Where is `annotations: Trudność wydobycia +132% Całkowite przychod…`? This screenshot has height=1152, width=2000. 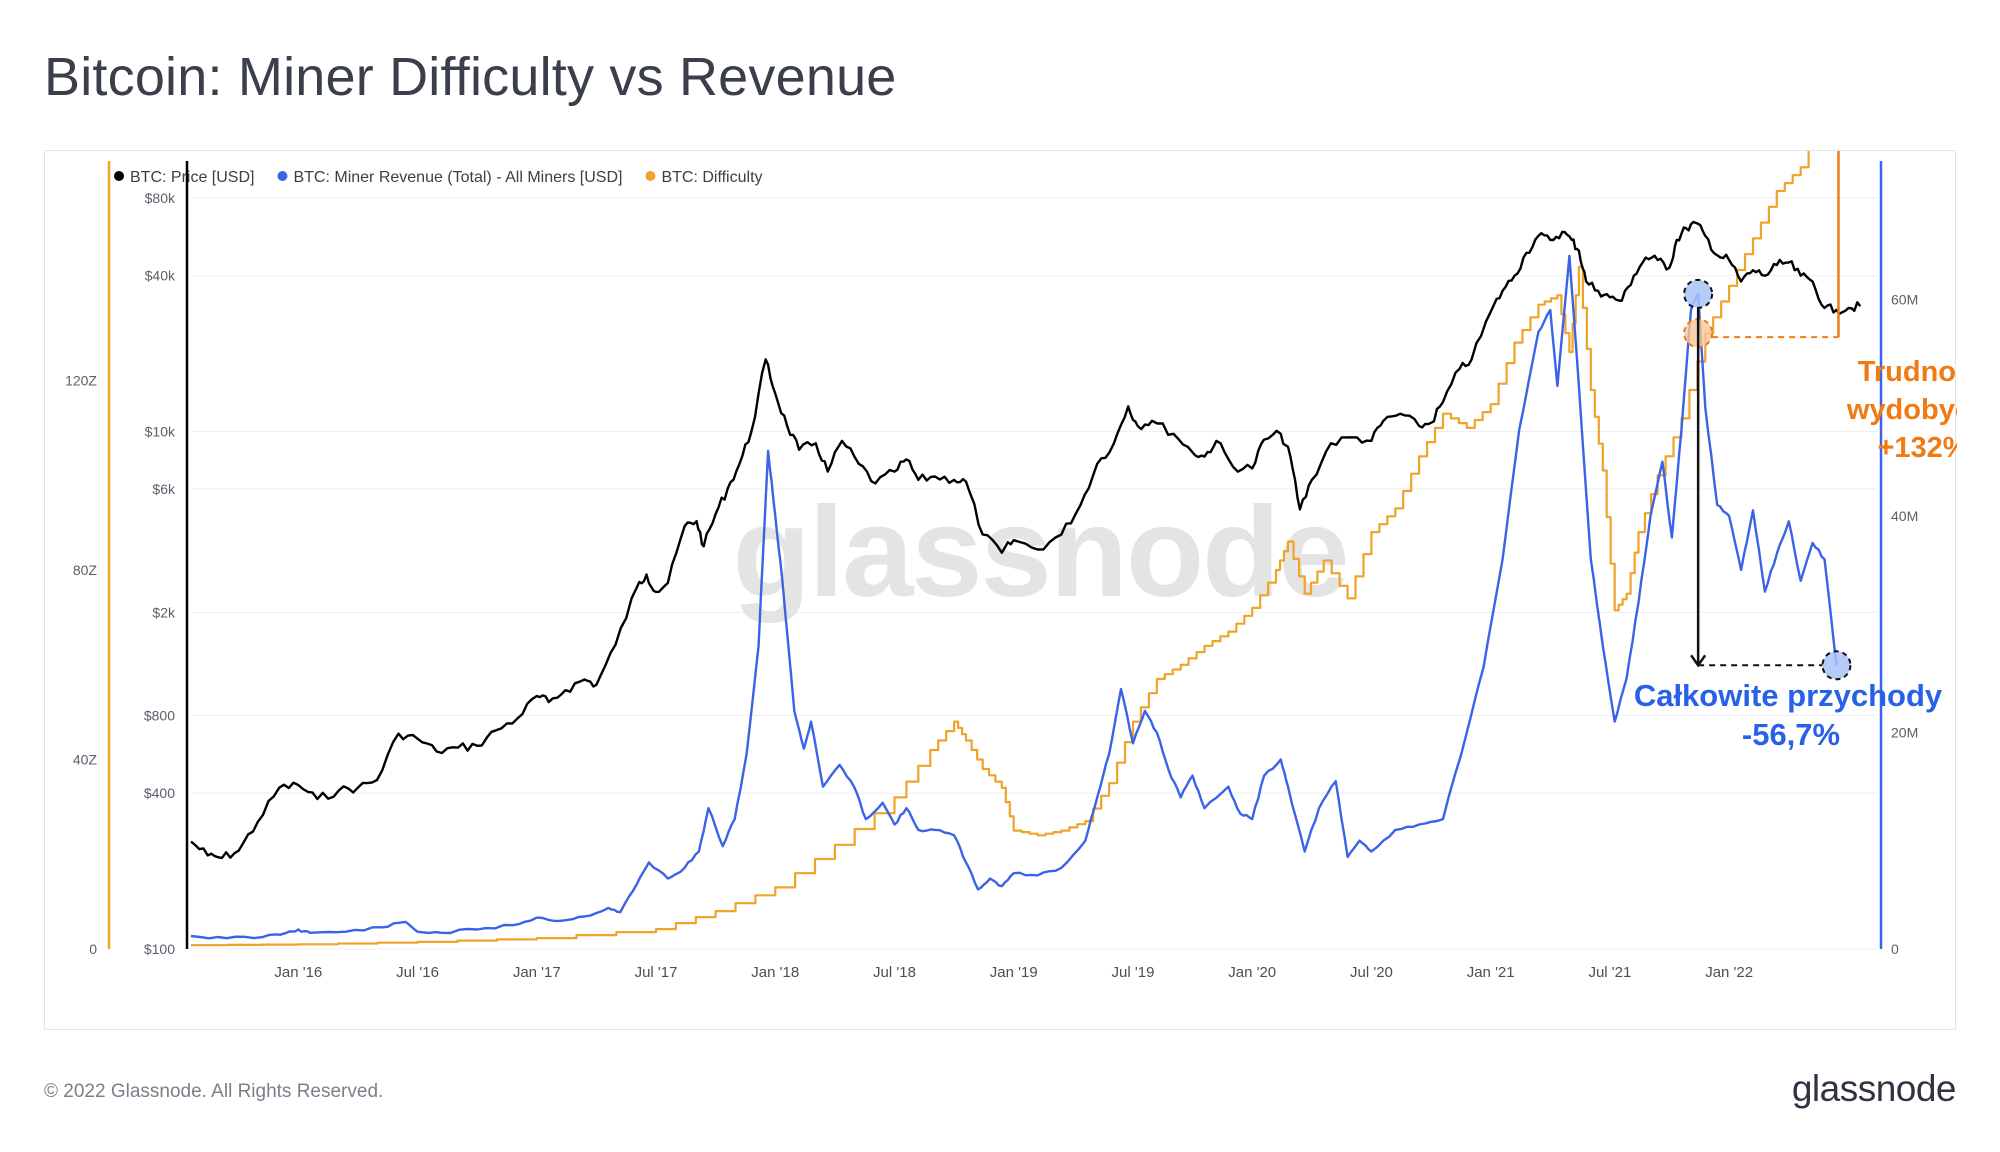
annotations: Trudność wydobycia +132% Całkowite przychod… is located at coordinates (1815, 392).